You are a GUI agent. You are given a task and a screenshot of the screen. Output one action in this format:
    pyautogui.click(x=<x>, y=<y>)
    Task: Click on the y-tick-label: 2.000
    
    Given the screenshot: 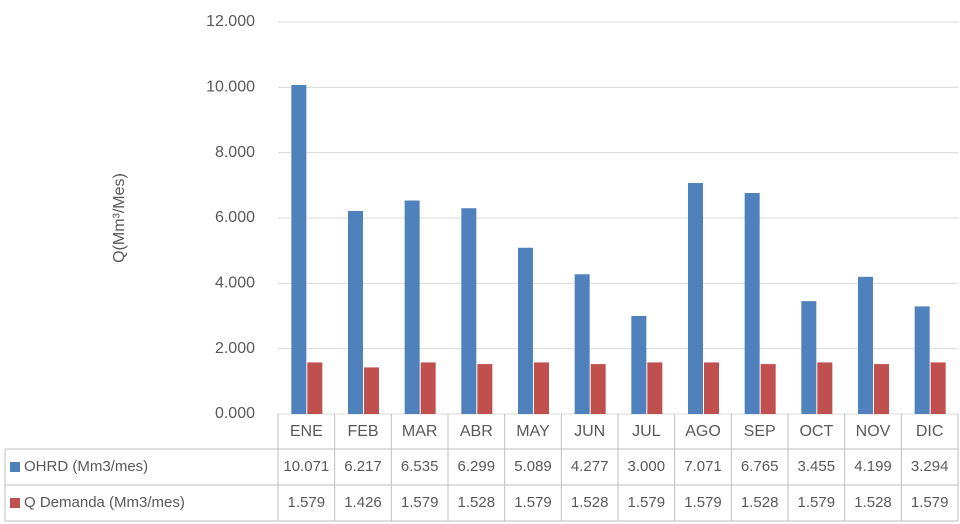 What is the action you would take?
    pyautogui.click(x=235, y=348)
    